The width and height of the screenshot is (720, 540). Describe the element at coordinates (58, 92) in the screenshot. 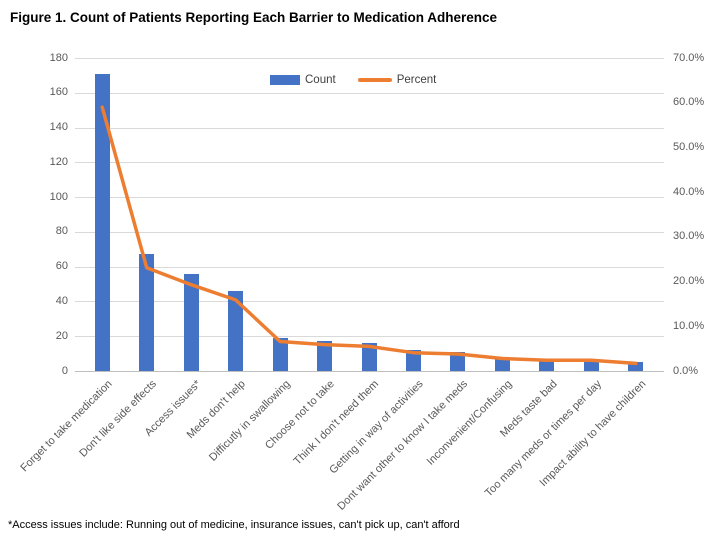

I see `left-axis-tick-label: 160` at that location.